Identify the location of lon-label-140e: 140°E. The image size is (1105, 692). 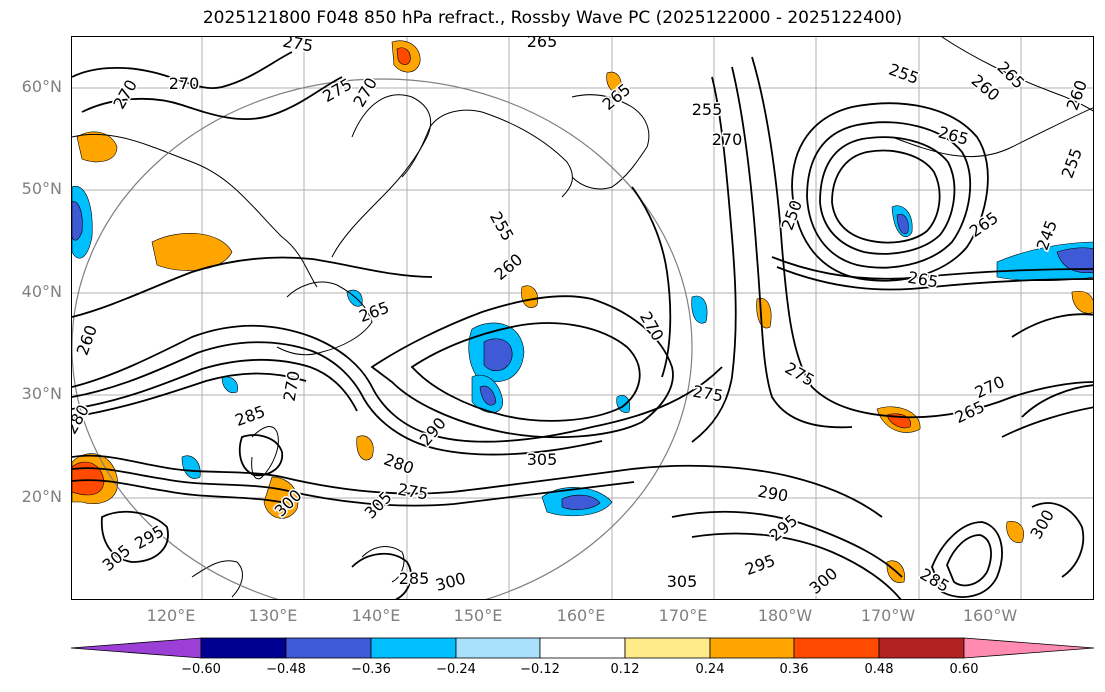
(376, 615).